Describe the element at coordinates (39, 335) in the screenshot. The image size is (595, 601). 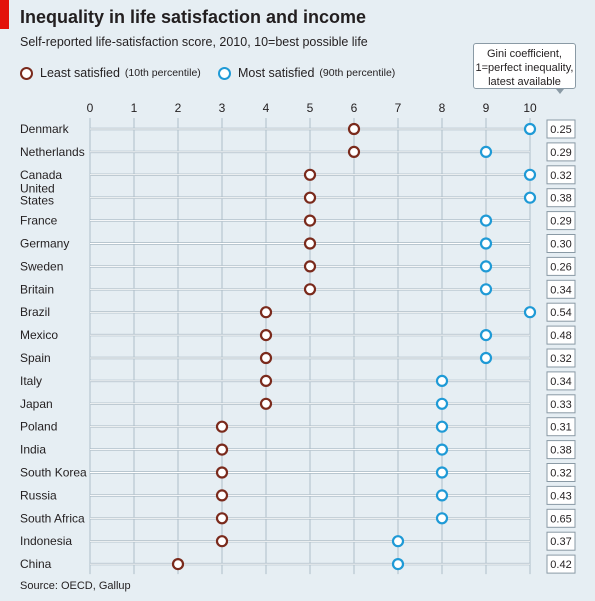
I see `category-label: Mexico` at that location.